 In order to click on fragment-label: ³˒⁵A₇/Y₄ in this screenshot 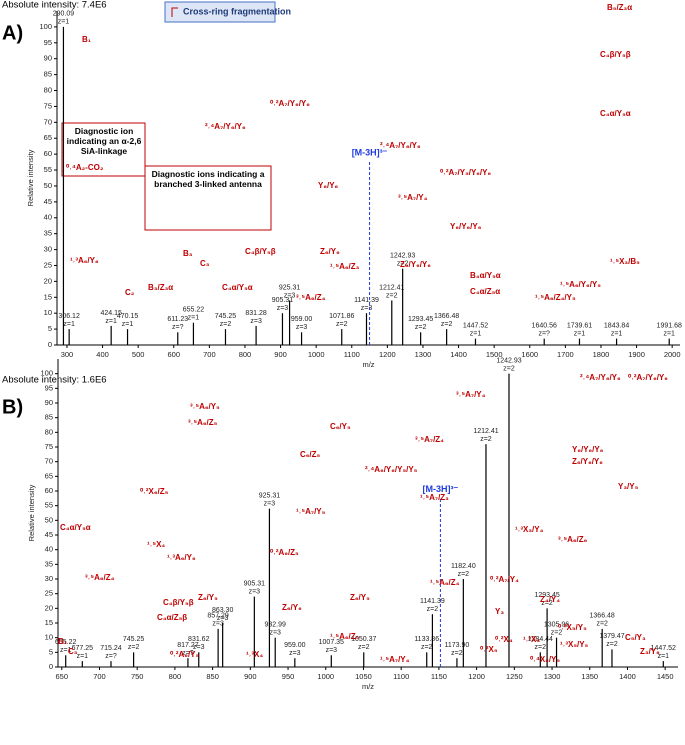, I will do `click(471, 394)`.